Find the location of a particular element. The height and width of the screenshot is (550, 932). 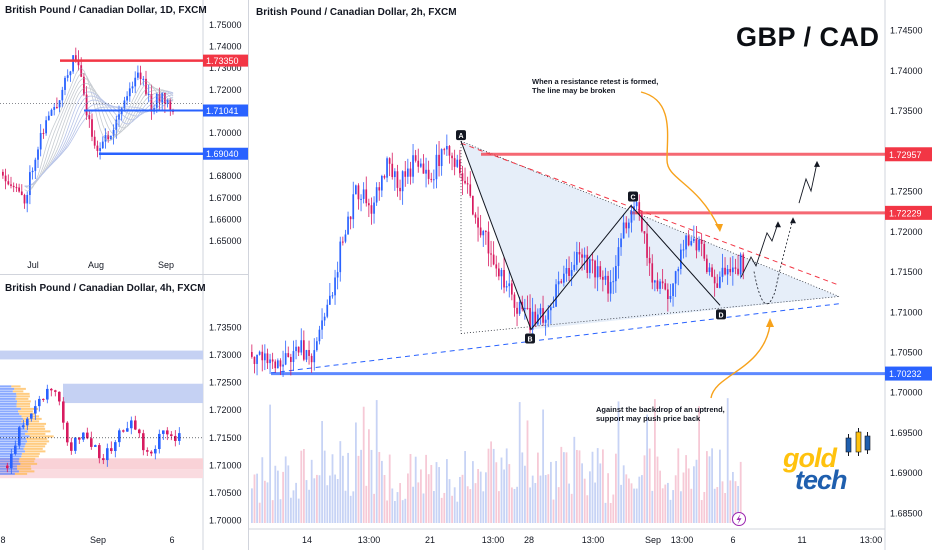

main-level-label-3: 1.70232 is located at coordinates (905, 374).